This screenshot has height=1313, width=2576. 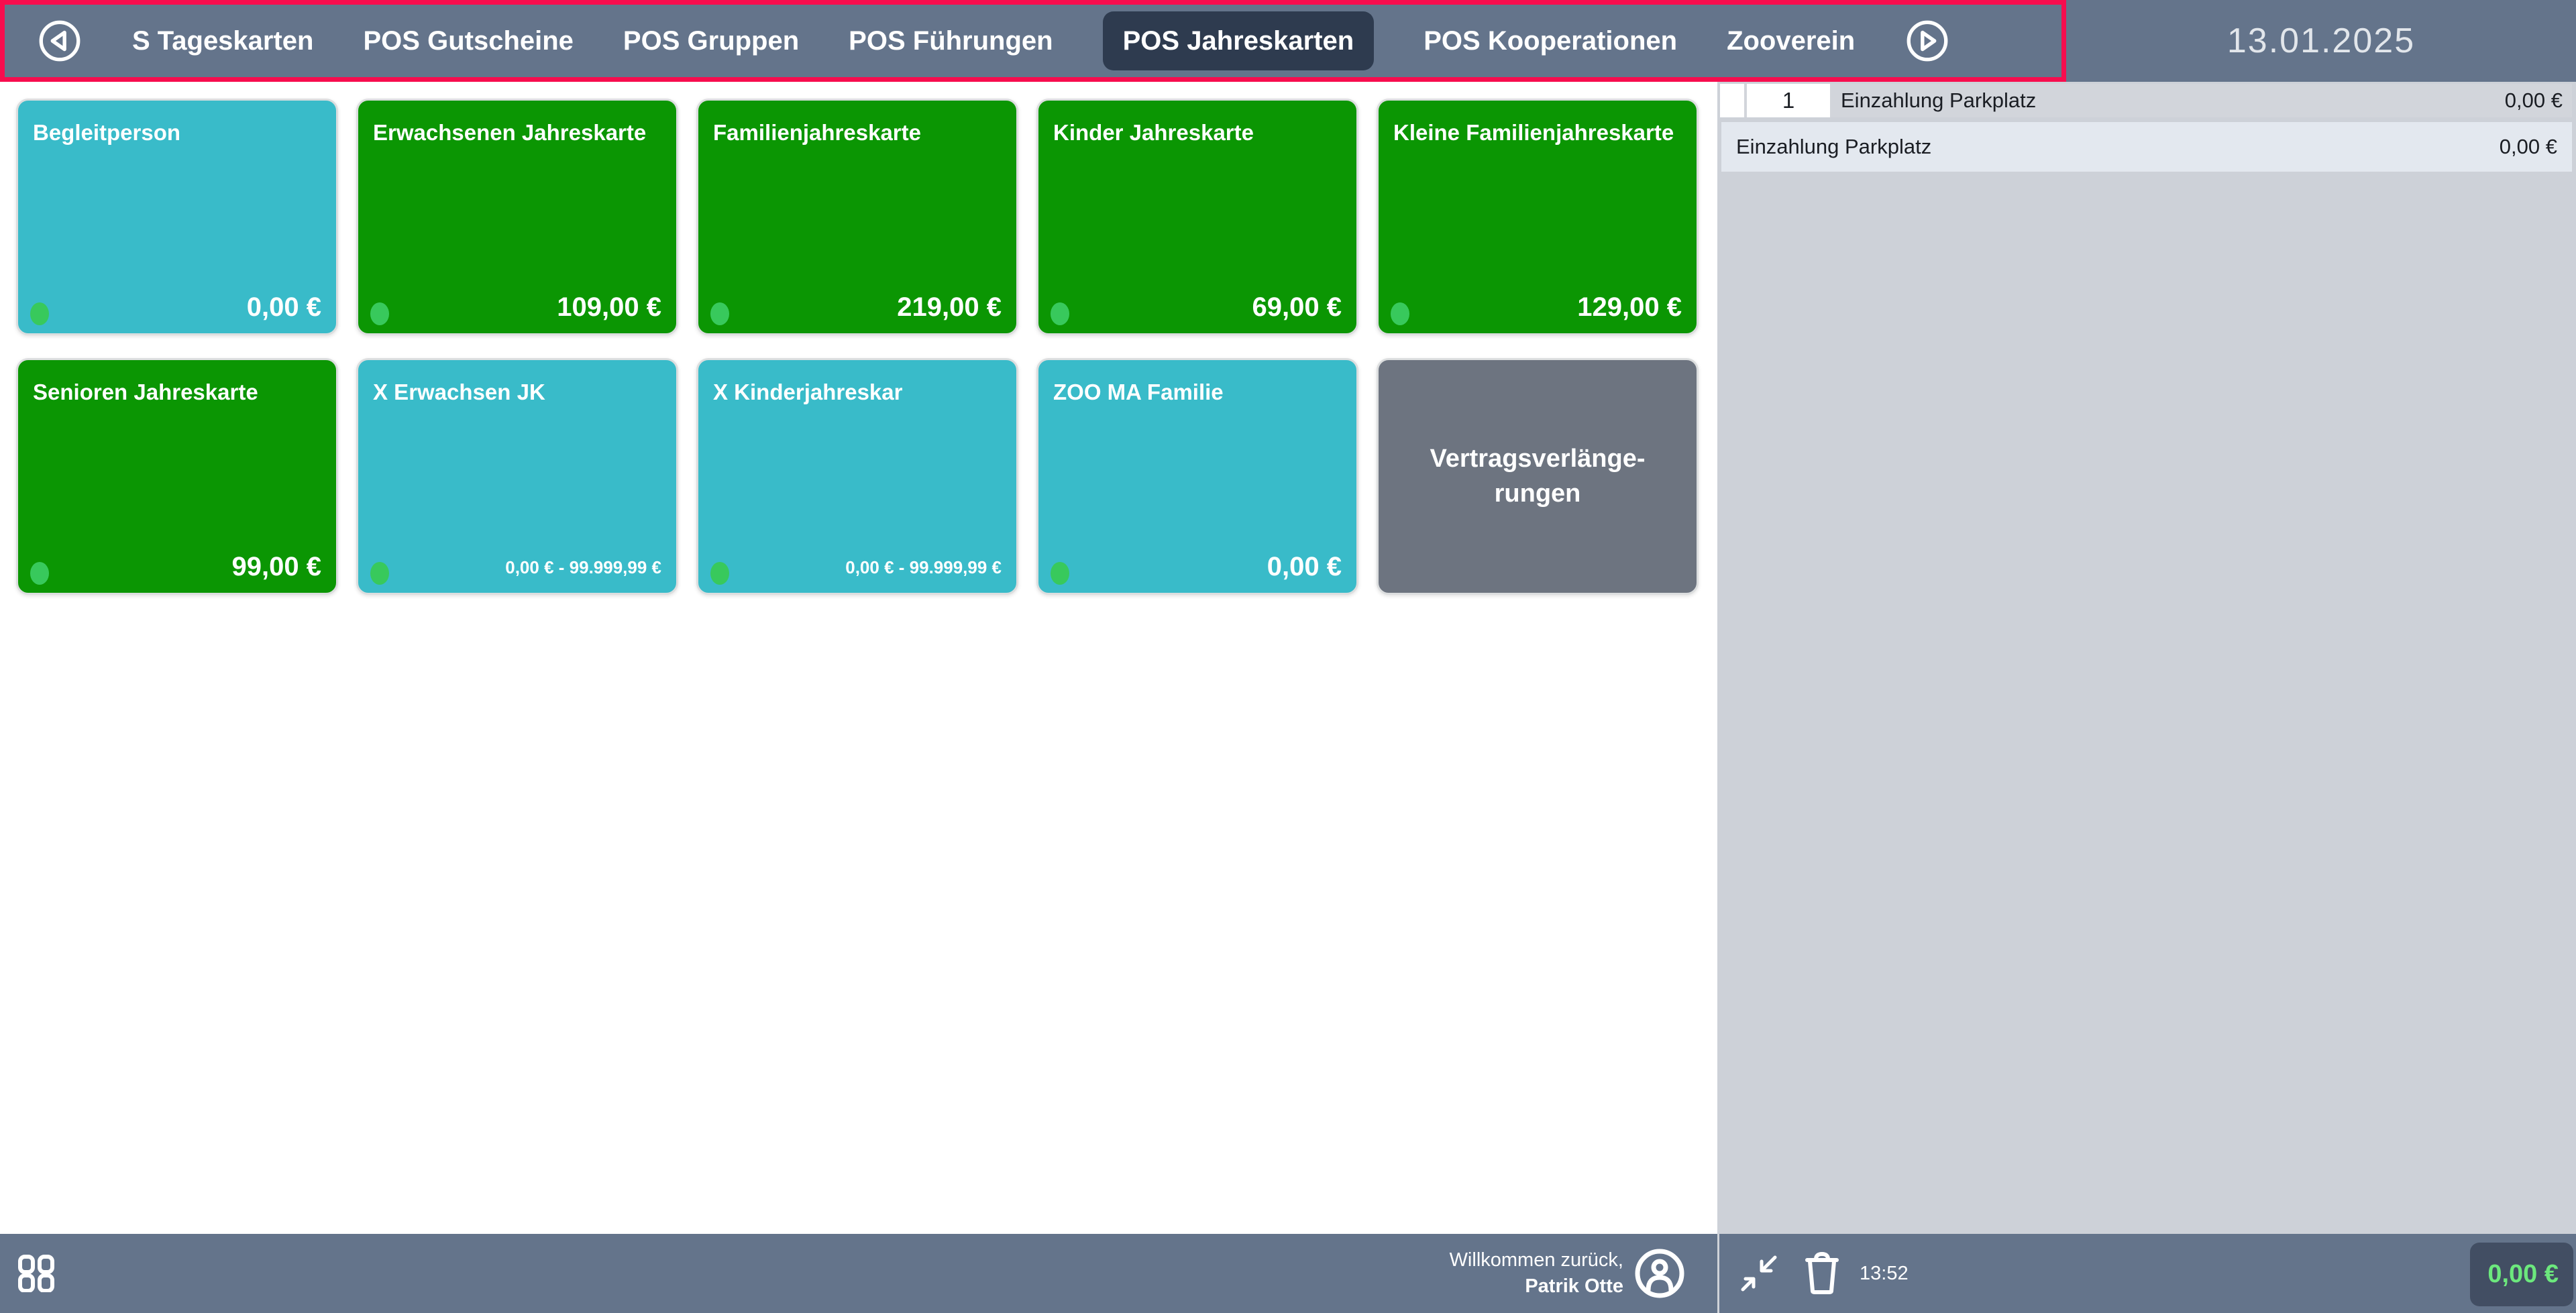 I want to click on tile-title: Begleitperson, so click(x=107, y=132).